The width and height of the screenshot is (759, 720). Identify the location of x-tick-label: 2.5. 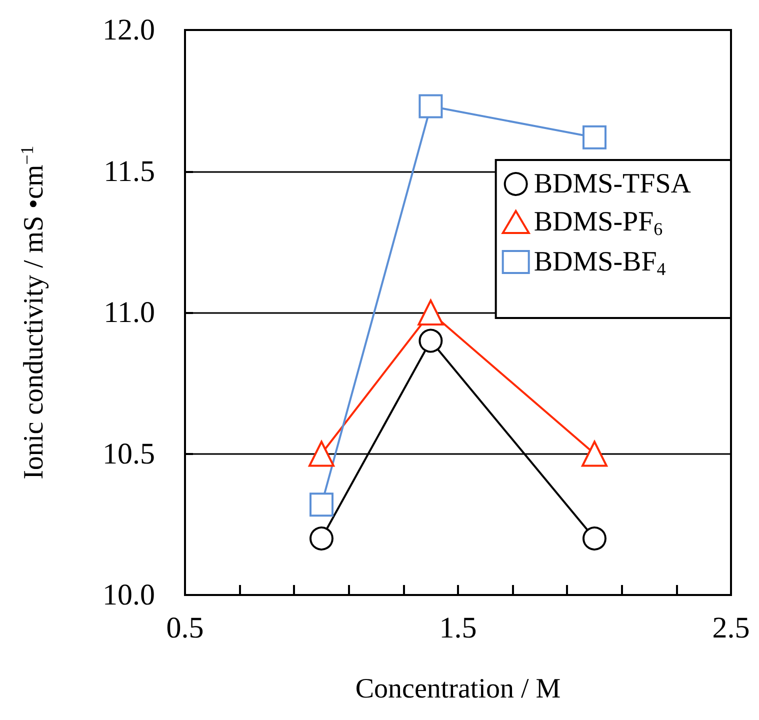
(731, 628).